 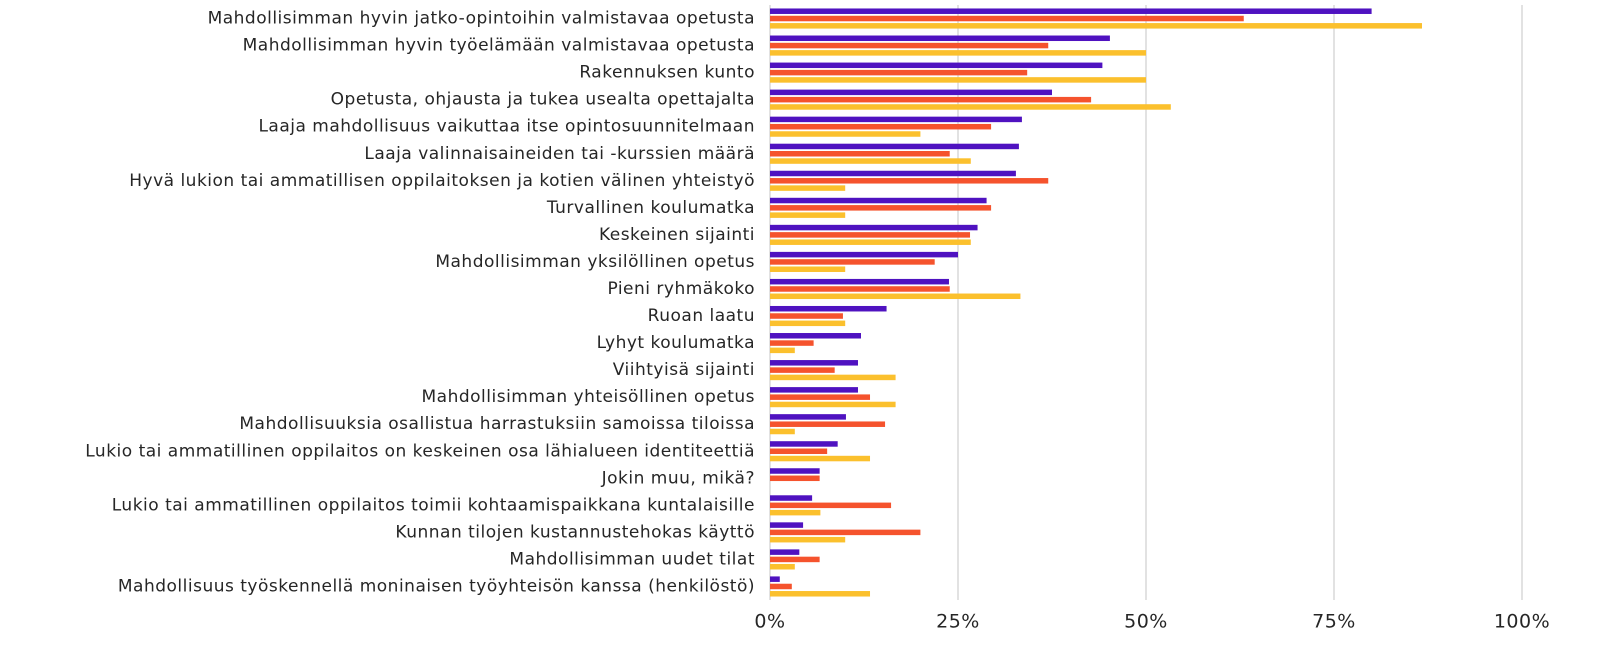 What do you see at coordinates (595, 262) in the screenshot?
I see `y-tick-label: Mahdollisimman yksilöllinen opetus` at bounding box center [595, 262].